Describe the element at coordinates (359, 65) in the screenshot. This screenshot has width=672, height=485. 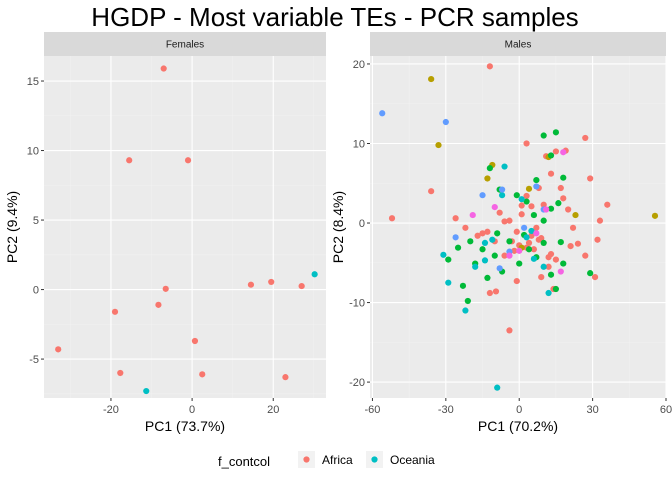
I see `y-tick-label: 20` at that location.